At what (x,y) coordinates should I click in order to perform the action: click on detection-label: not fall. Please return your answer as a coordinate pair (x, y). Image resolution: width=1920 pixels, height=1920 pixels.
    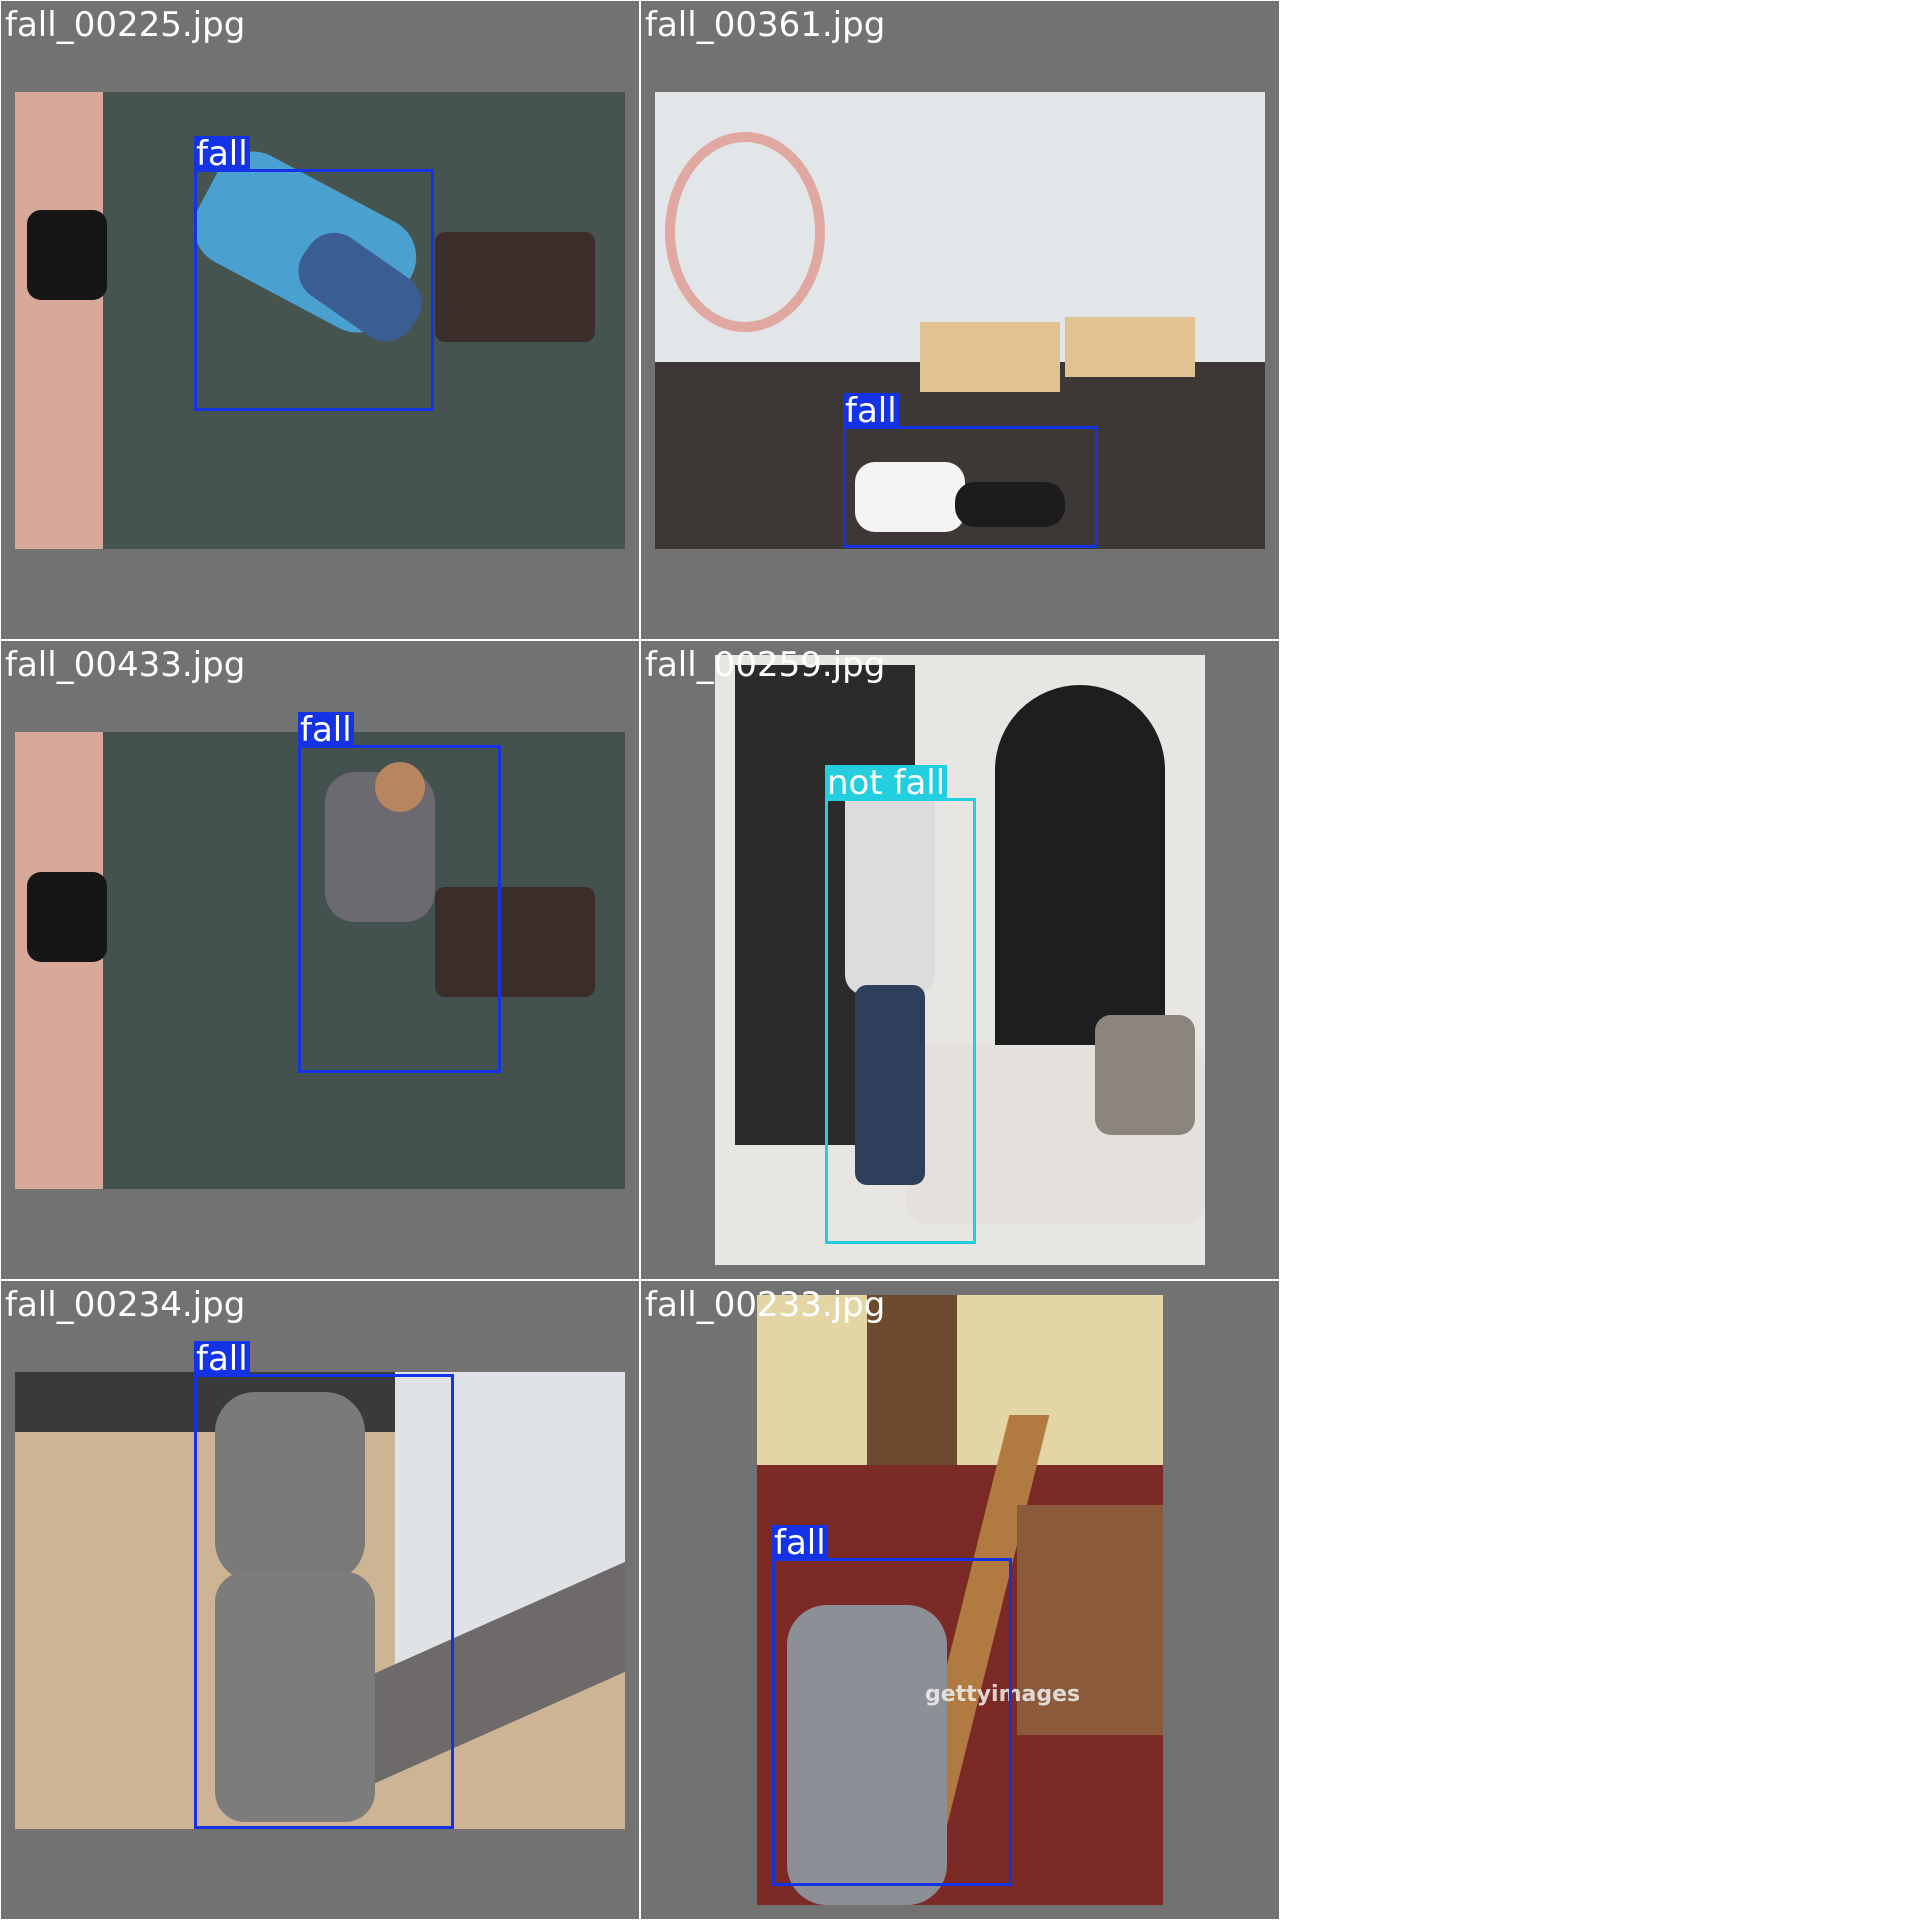
    Looking at the image, I should click on (886, 783).